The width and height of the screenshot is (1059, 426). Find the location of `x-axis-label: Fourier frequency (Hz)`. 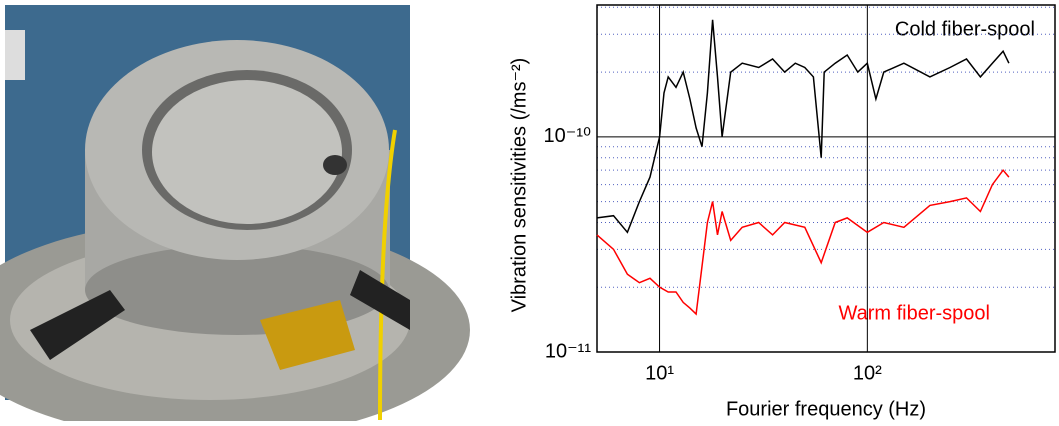

x-axis-label: Fourier frequency (Hz) is located at coordinates (826, 409).